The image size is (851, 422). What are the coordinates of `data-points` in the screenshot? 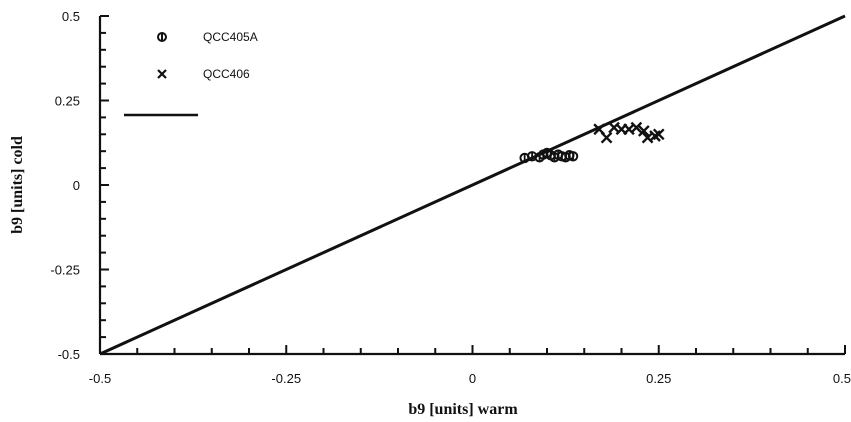 It's located at (592, 142).